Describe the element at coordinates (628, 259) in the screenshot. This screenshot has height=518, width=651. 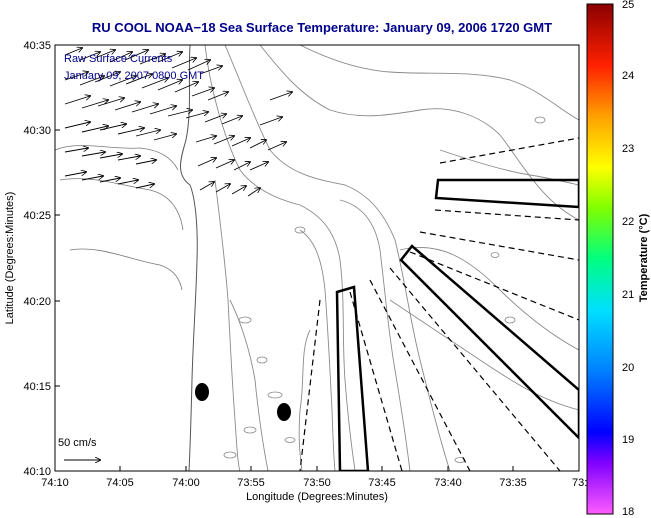
I see `colorbar-ticks: 25 24 23 22 21 20 19 18` at that location.